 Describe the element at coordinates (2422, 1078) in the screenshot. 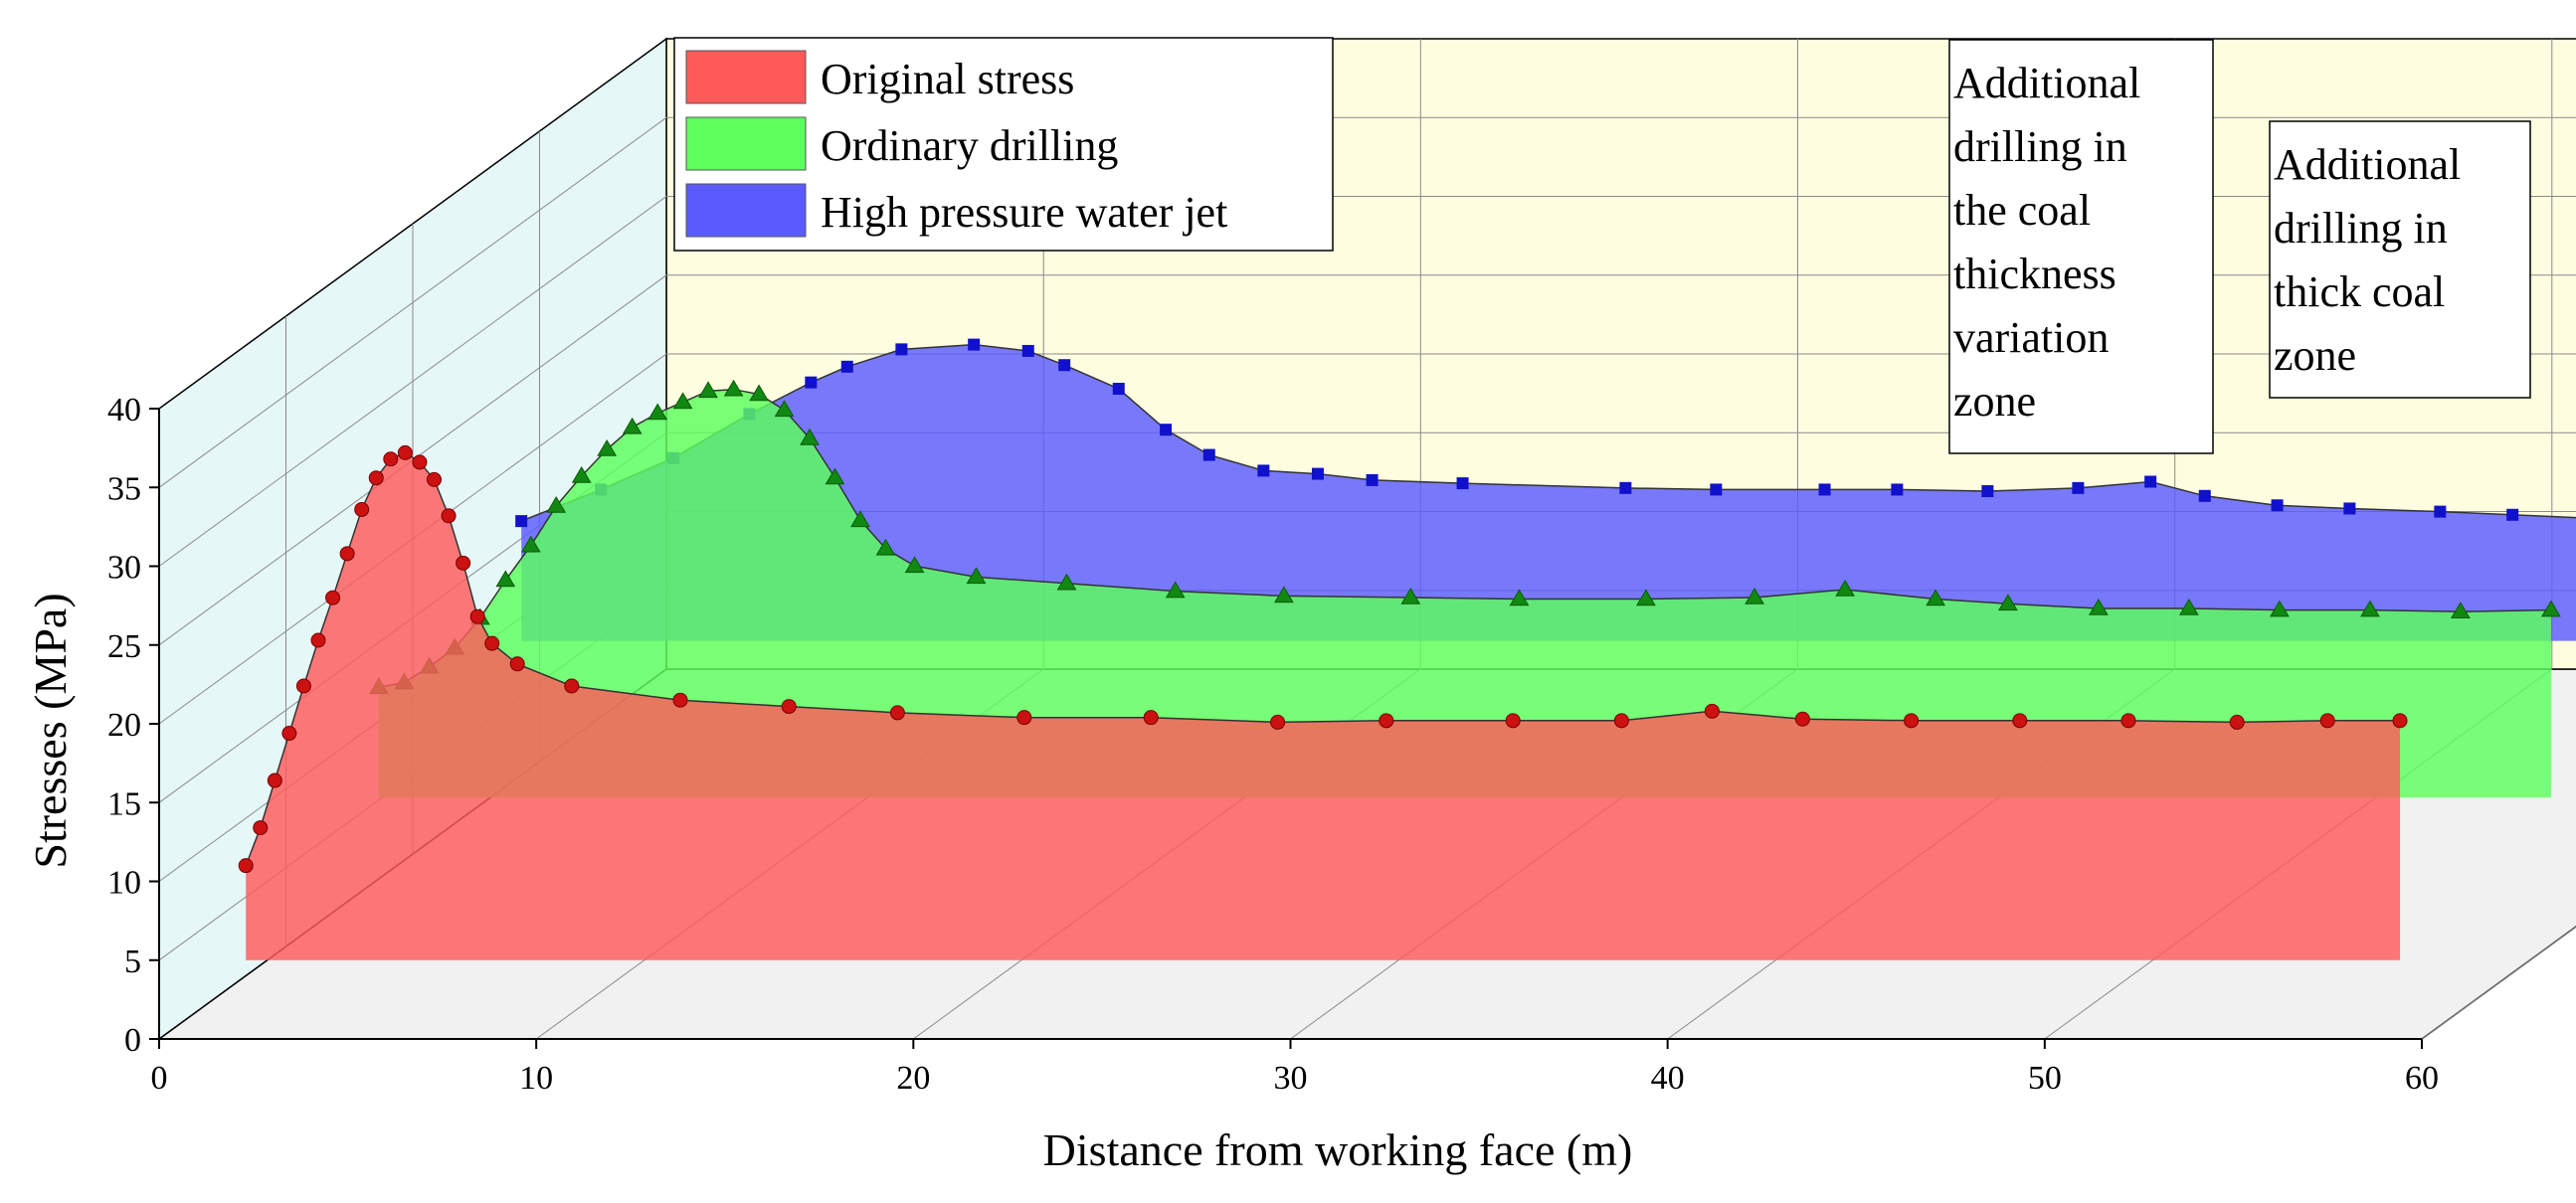

I see `x-tick-label: 60` at that location.